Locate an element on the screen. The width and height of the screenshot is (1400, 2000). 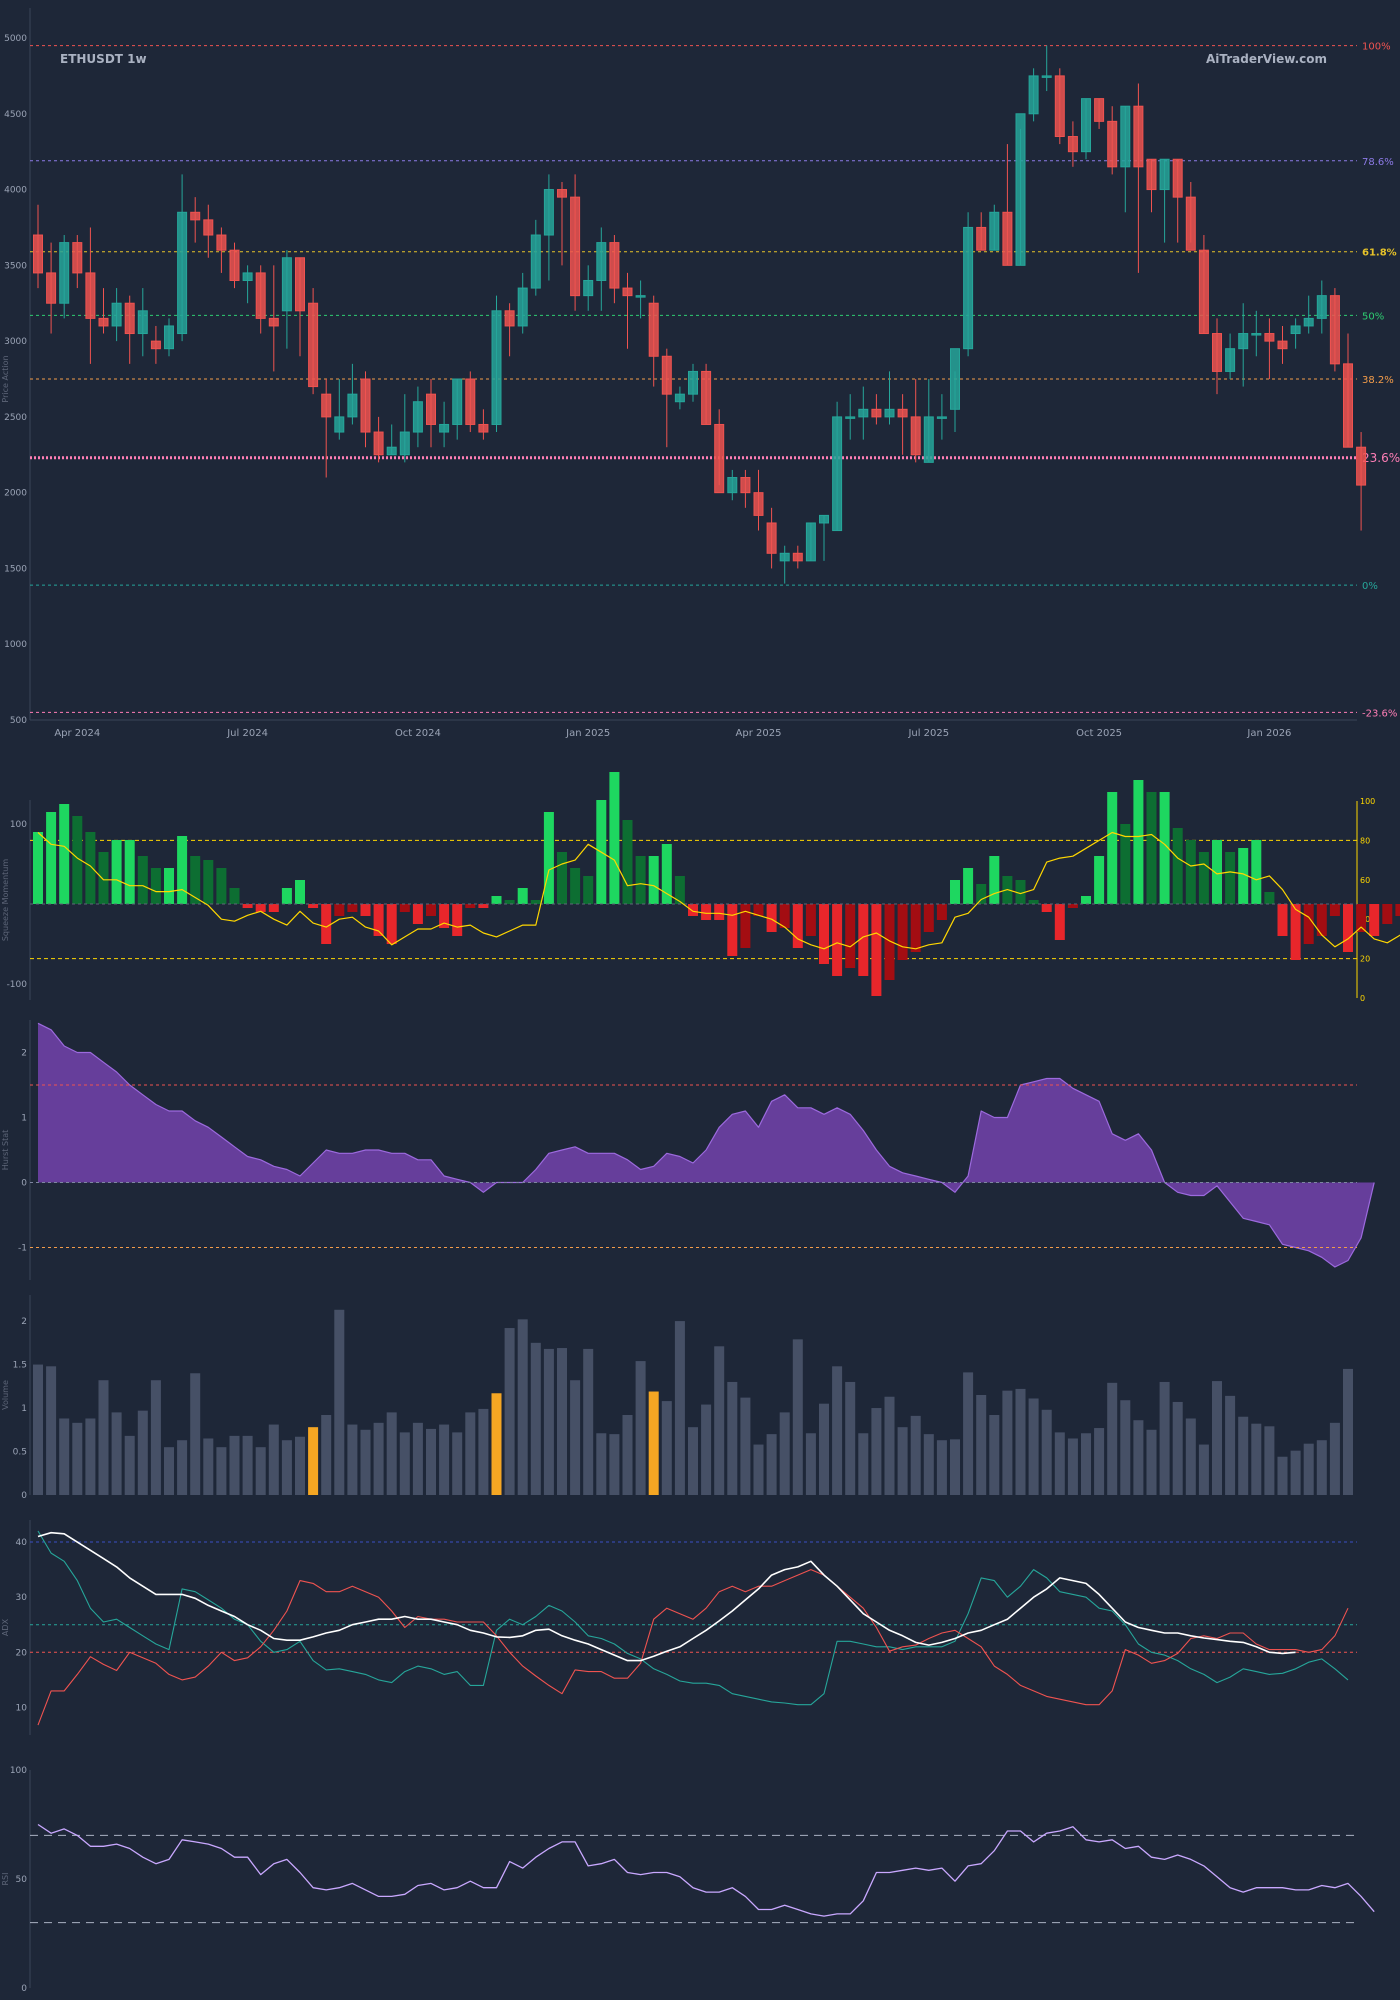
fib-level-label: -23.6% is located at coordinates (1379, 713).